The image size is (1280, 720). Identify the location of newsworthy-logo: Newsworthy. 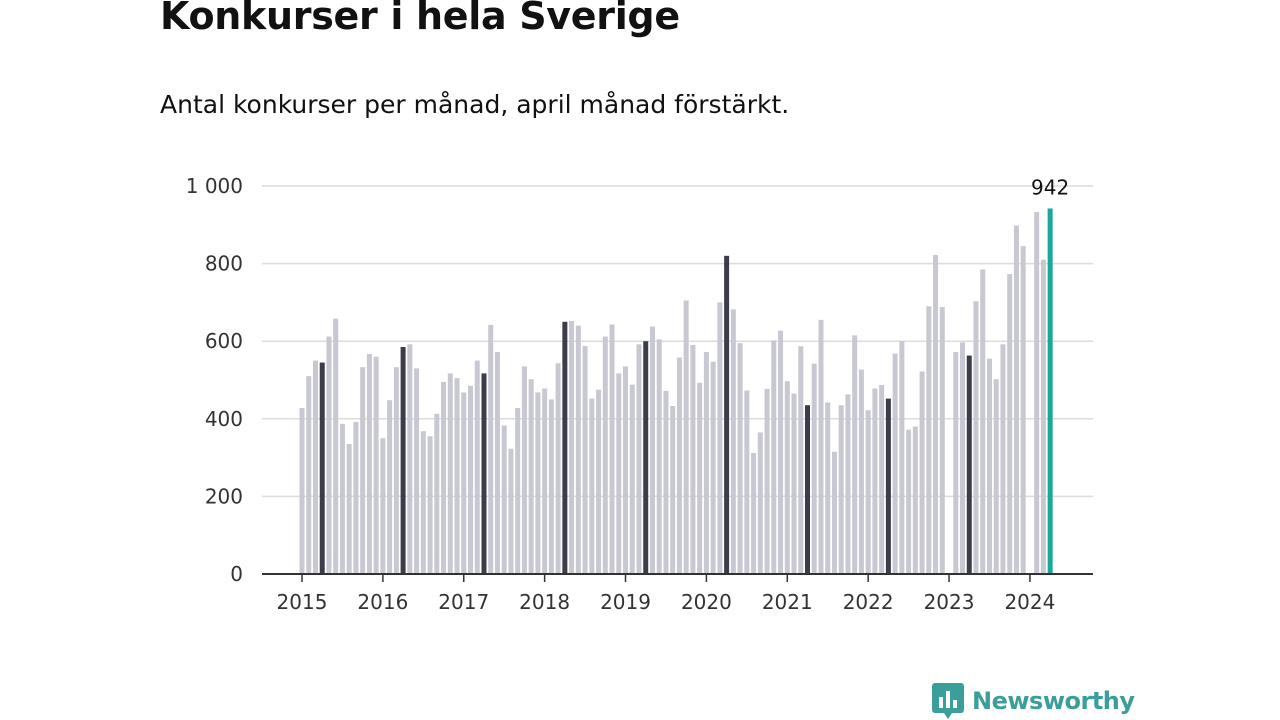
(1033, 701).